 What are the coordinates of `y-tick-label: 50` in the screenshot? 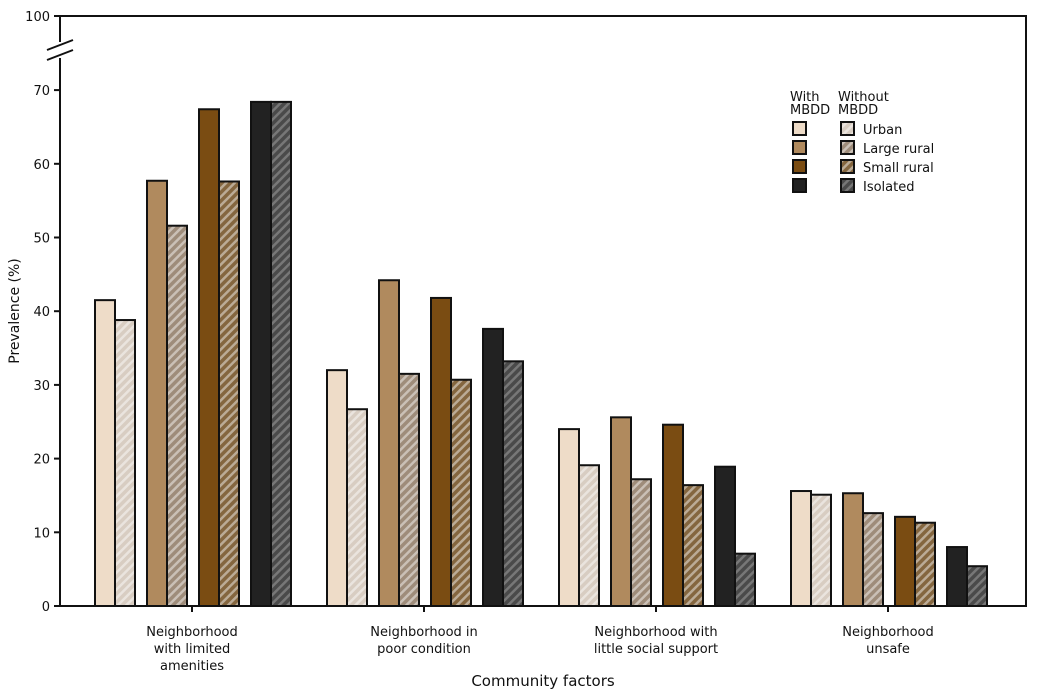 It's located at (41, 239).